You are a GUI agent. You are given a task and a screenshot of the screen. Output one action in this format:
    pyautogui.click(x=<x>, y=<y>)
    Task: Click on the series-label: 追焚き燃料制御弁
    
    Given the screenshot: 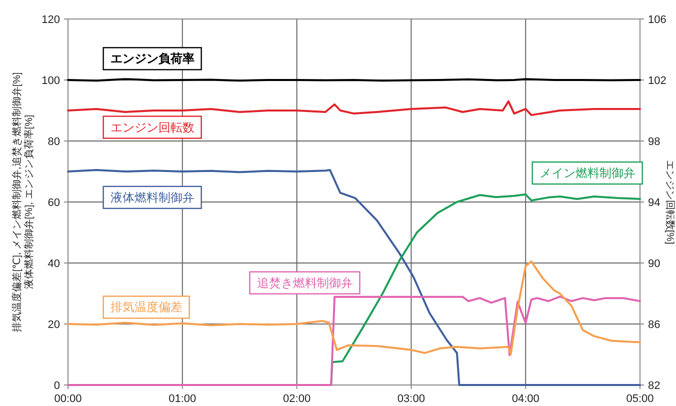 What is the action you would take?
    pyautogui.click(x=304, y=283)
    